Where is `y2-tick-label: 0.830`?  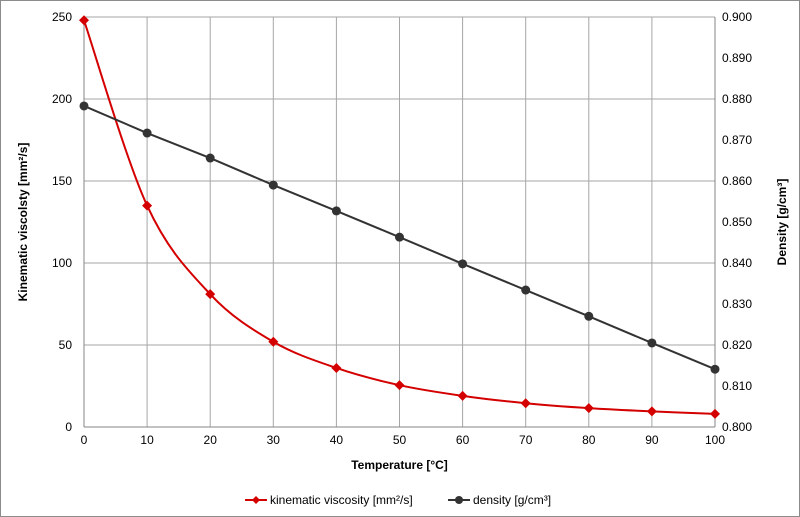 y2-tick-label: 0.830 is located at coordinates (737, 304).